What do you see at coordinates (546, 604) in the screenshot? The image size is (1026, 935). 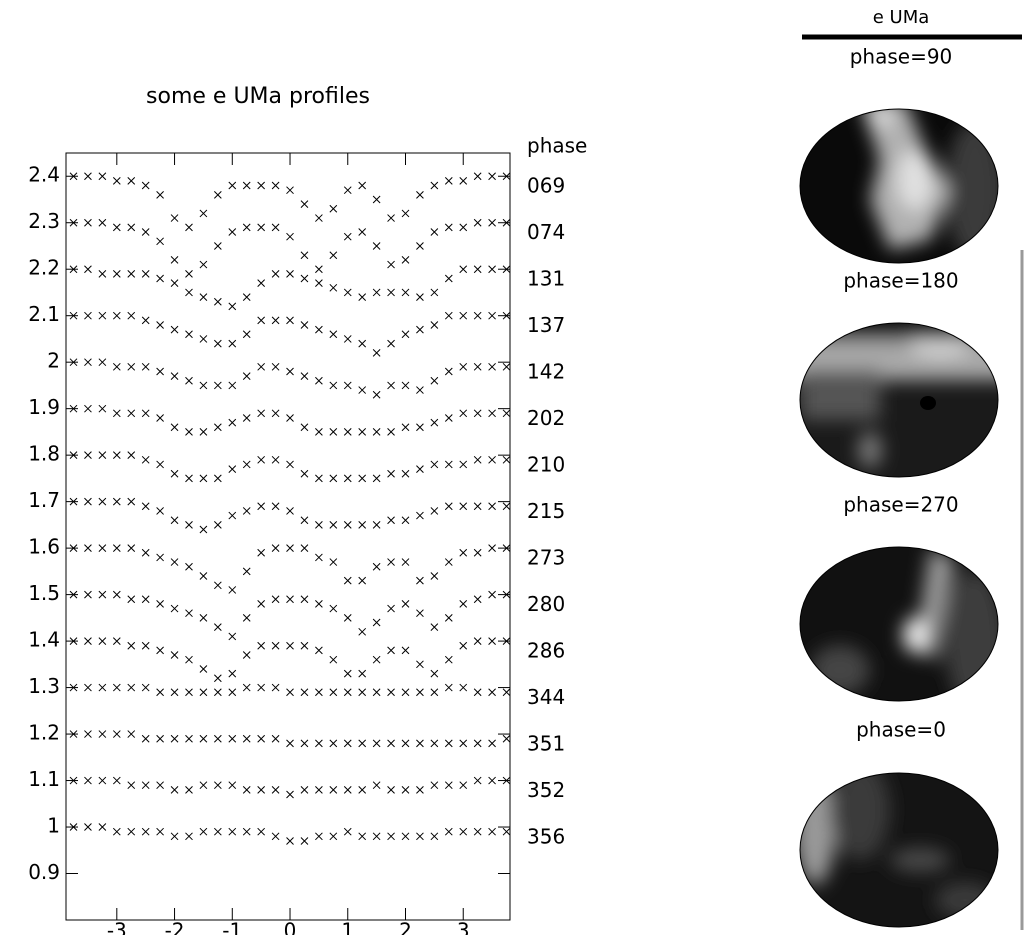 I see `series-label: 280` at bounding box center [546, 604].